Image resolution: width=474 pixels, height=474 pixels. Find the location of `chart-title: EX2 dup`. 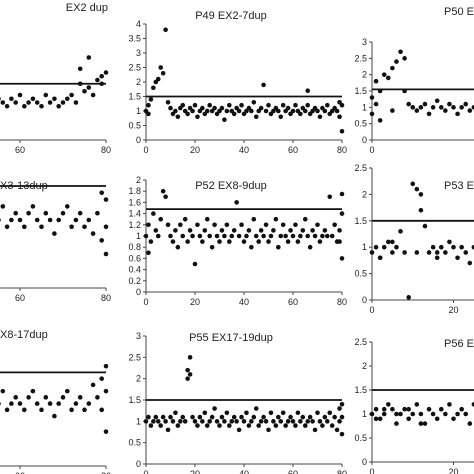

chart-title: EX2 dup is located at coordinates (86, 8).